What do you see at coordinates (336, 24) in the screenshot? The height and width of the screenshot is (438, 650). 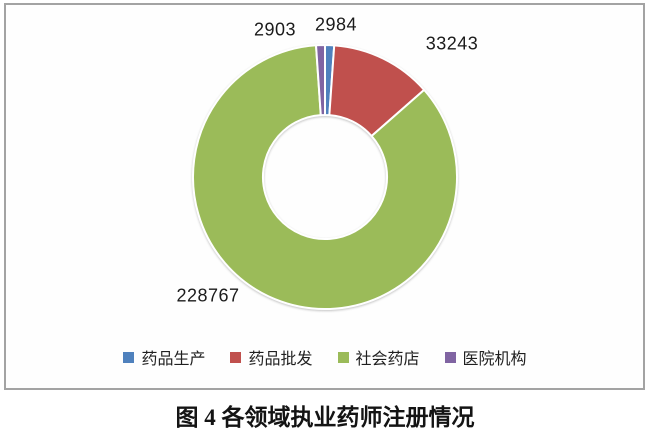 I see `data-label-drug-production: 2984` at bounding box center [336, 24].